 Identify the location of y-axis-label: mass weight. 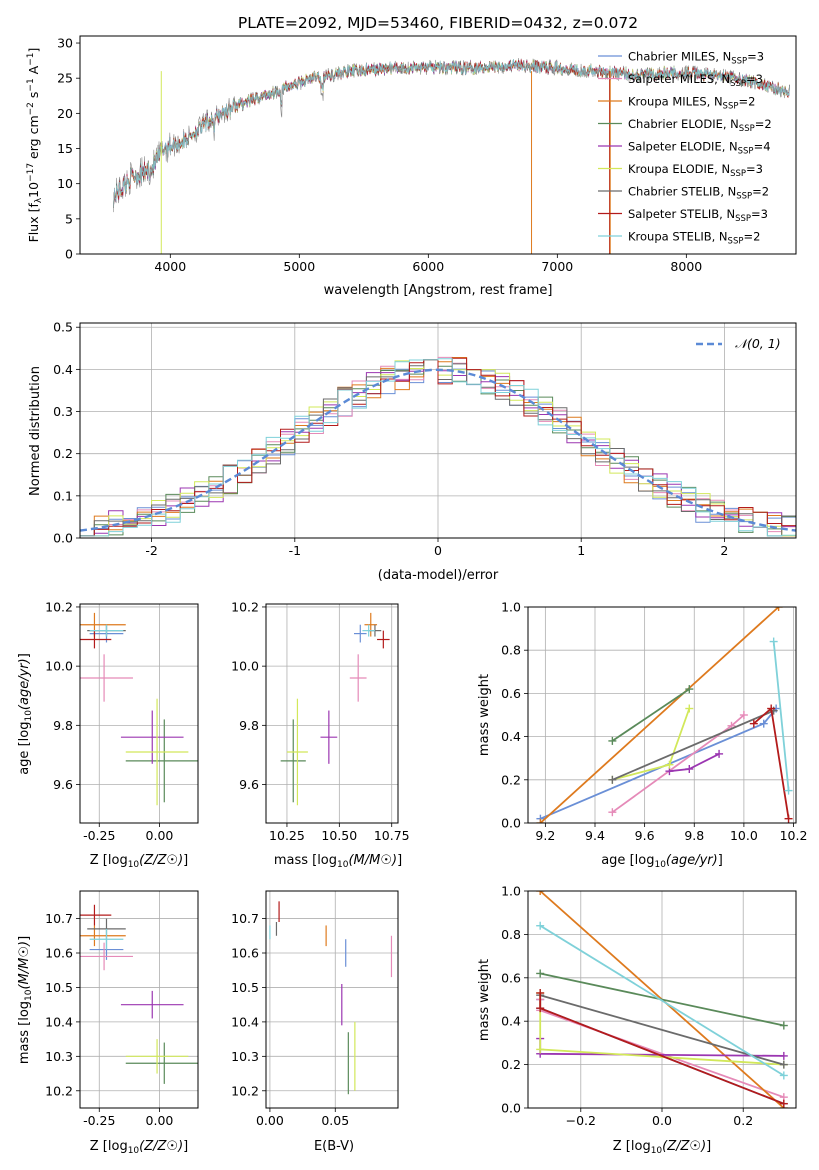
(484, 1000).